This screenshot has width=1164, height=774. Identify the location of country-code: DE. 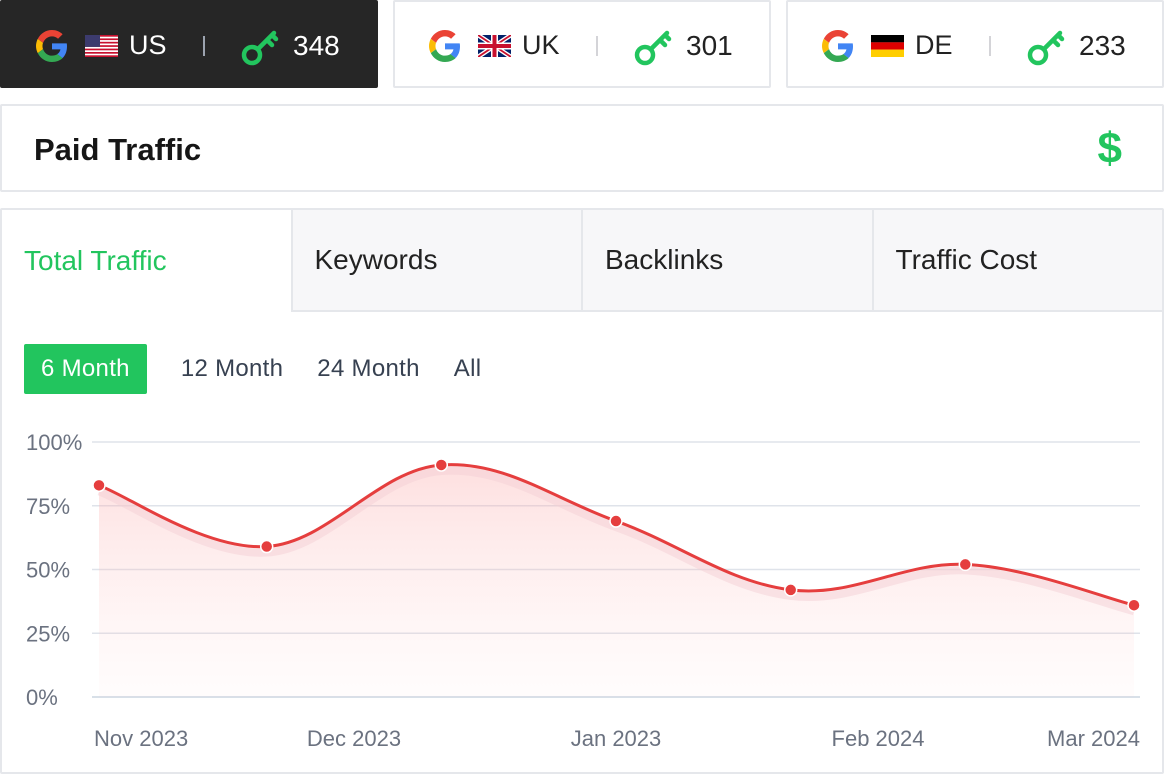
(934, 45).